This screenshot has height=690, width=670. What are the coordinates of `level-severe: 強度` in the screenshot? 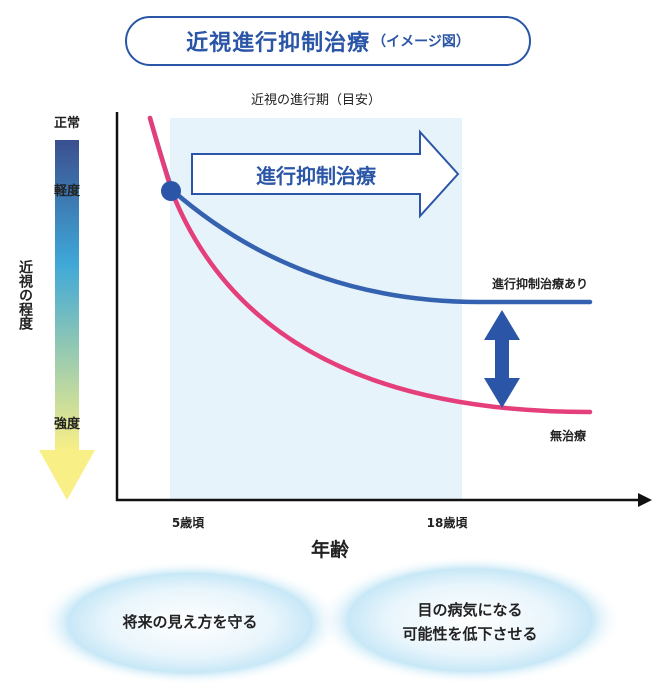 It's located at (67, 424).